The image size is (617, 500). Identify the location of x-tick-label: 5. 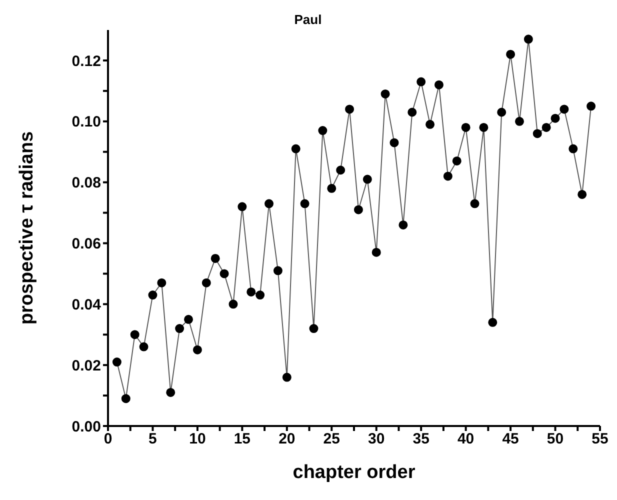
(152, 439).